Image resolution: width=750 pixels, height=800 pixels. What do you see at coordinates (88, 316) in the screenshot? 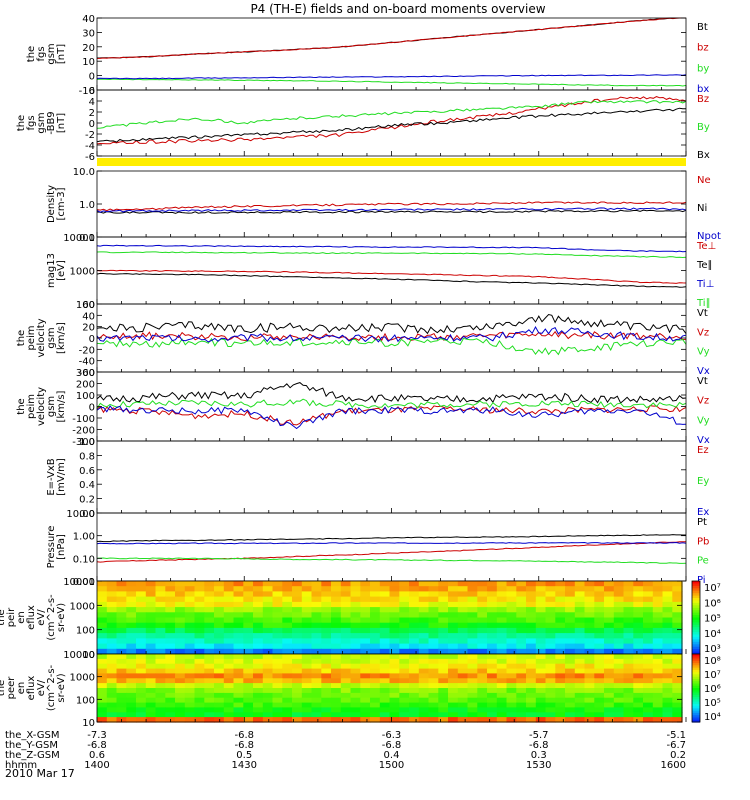
I see `y-tick-label: 40` at bounding box center [88, 316].